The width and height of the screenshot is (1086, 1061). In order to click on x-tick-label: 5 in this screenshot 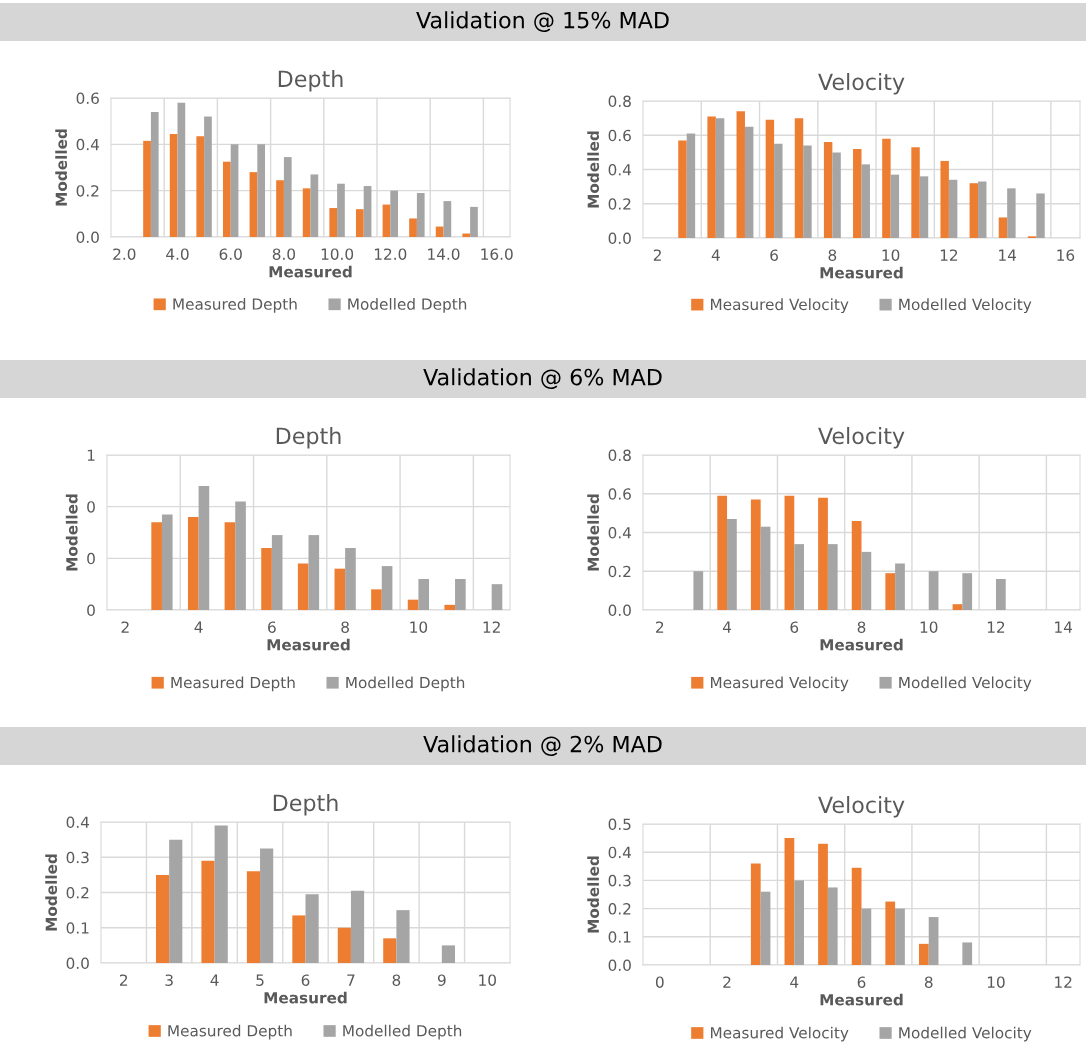, I will do `click(260, 980)`.